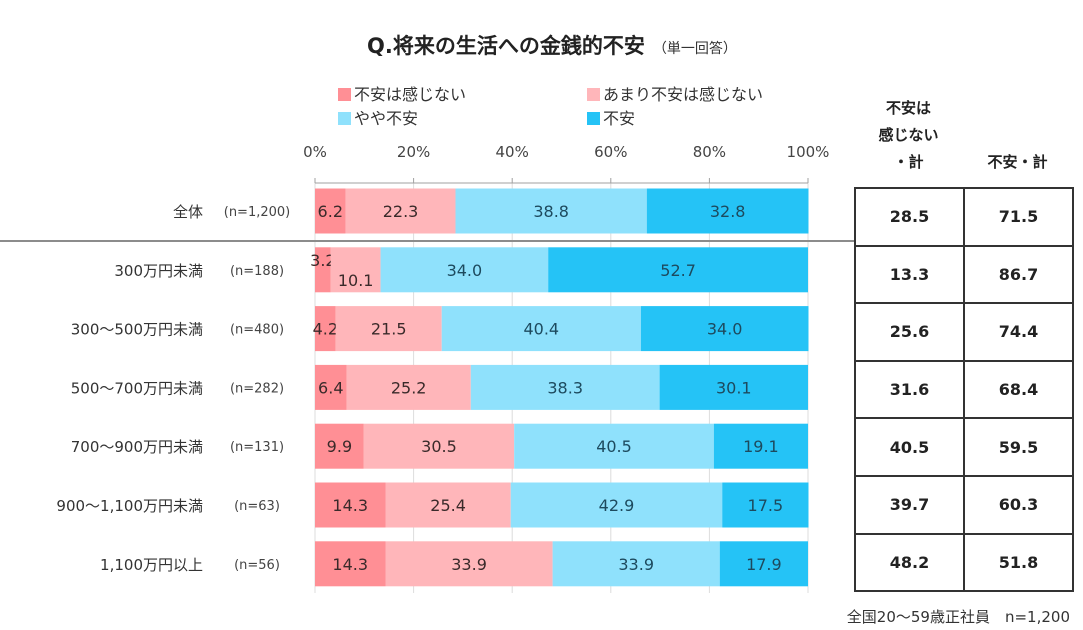 The image size is (1083, 630). What do you see at coordinates (188, 212) in the screenshot?
I see `category-label: 全体` at bounding box center [188, 212].